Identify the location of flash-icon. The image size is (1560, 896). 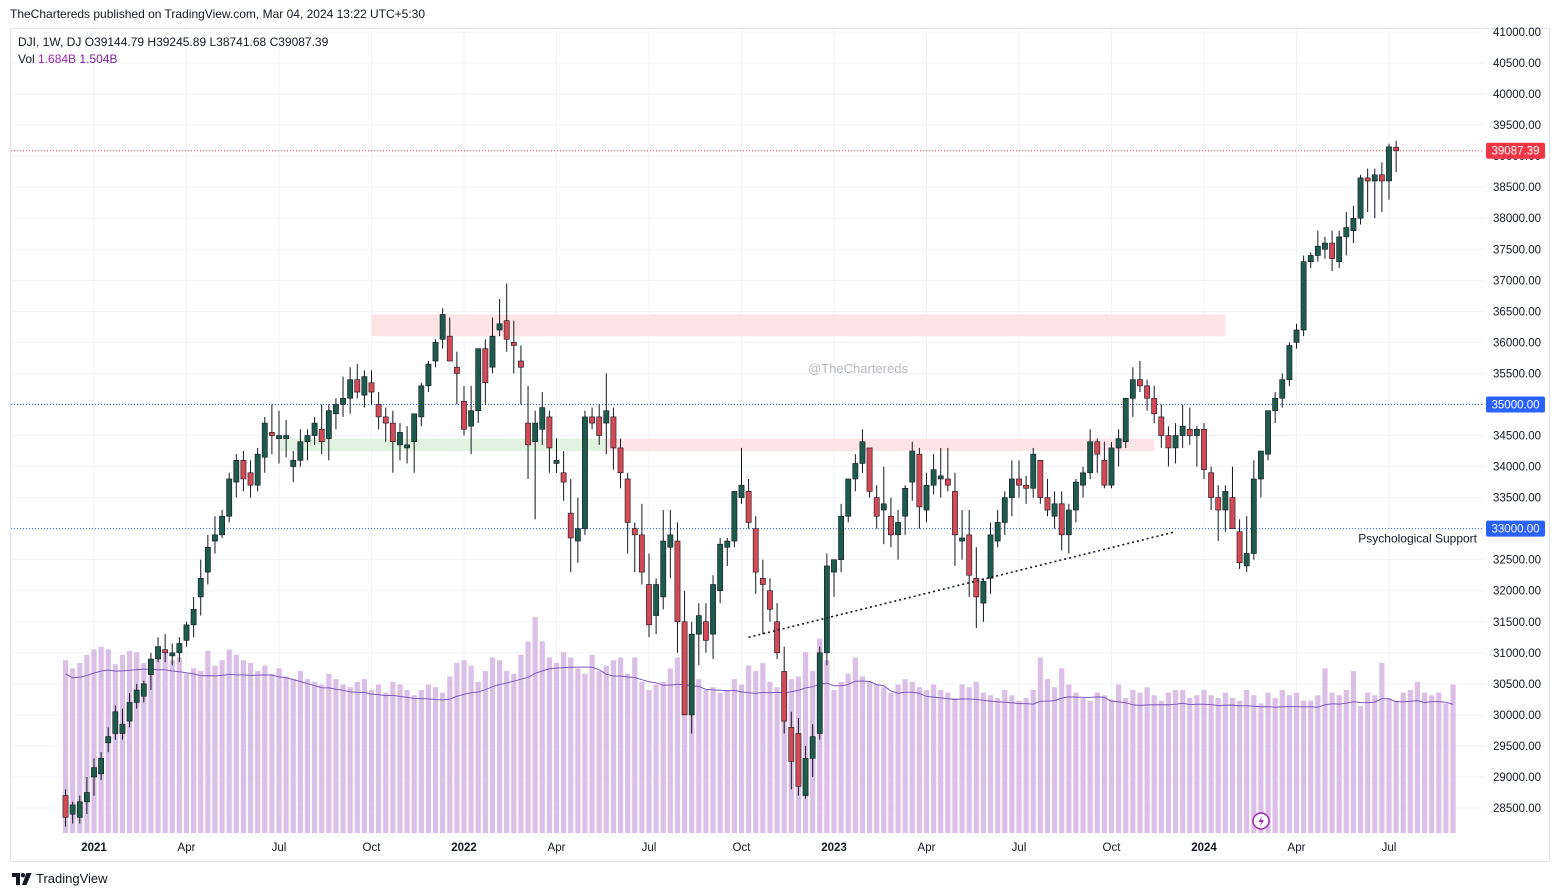
(1261, 821).